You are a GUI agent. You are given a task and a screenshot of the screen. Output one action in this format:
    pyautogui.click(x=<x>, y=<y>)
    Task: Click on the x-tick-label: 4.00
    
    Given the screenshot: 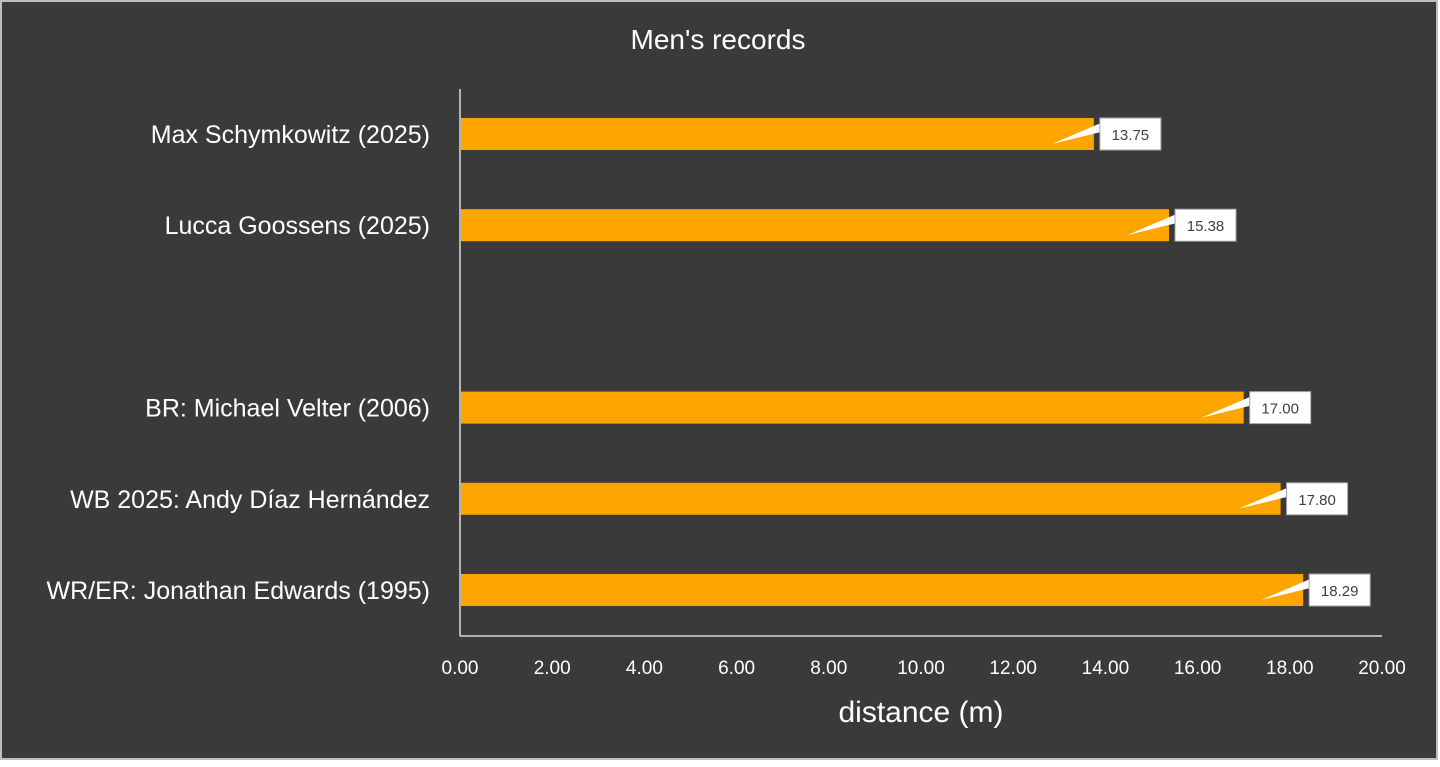 What is the action you would take?
    pyautogui.click(x=644, y=668)
    